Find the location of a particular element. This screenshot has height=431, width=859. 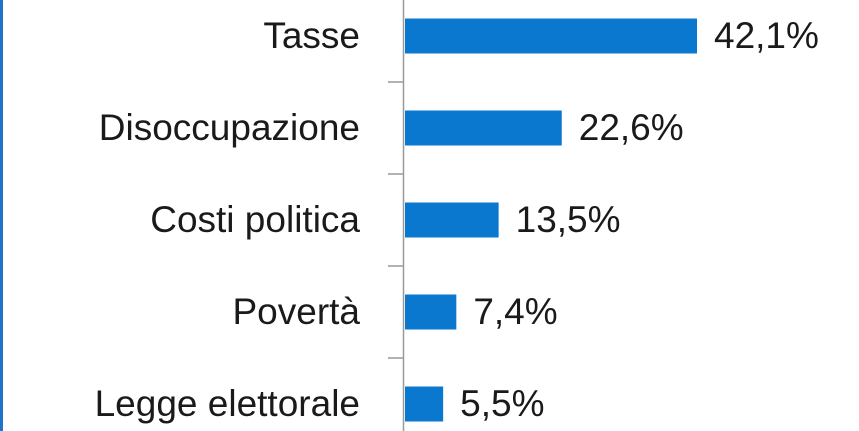

value-label: 7,4% is located at coordinates (515, 311).